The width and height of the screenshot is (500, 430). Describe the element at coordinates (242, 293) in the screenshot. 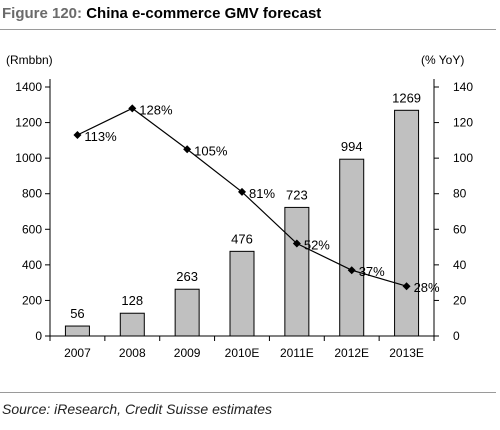

I see `bar-2010E` at that location.